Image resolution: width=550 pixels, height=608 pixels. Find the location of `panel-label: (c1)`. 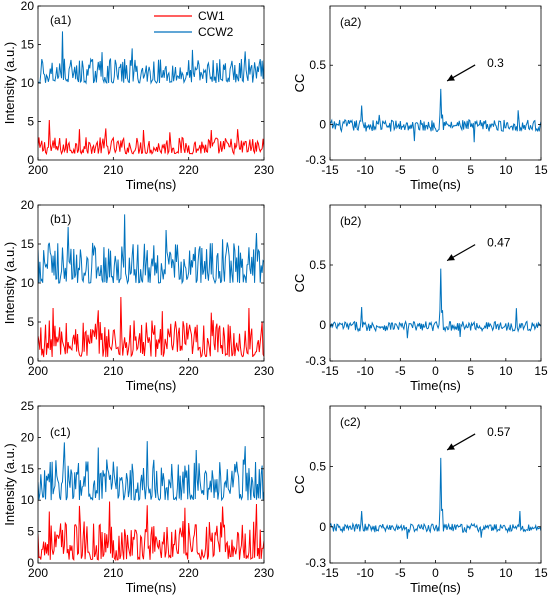

panel-label: (c1) is located at coordinates (60, 432).